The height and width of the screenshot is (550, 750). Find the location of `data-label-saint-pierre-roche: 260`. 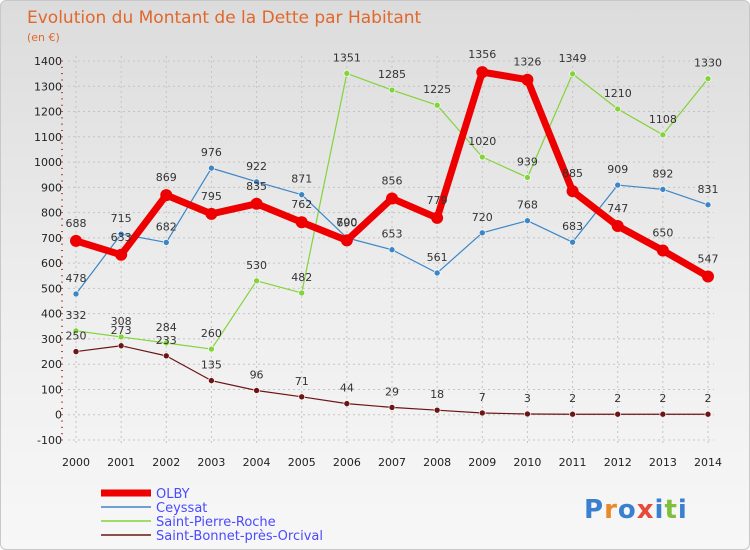

data-label-saint-pierre-roche: 260 is located at coordinates (211, 333).